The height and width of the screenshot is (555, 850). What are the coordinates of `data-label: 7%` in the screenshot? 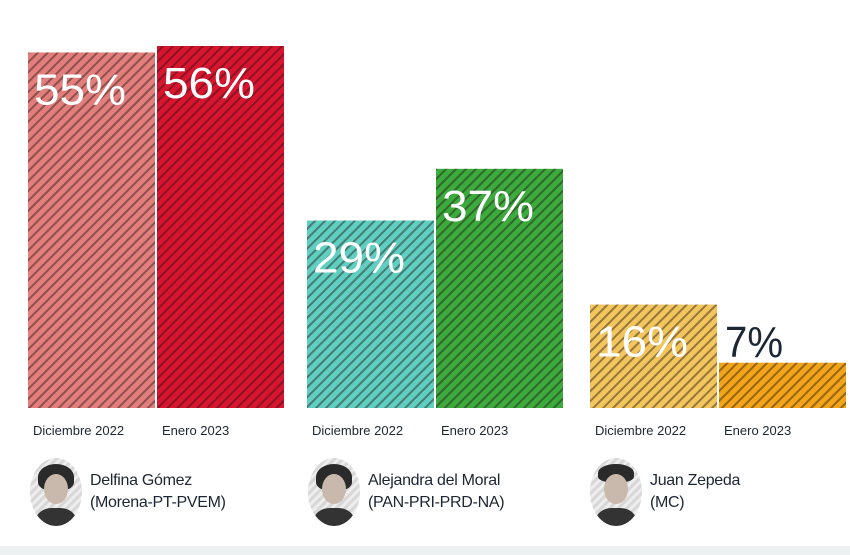 It's located at (754, 342).